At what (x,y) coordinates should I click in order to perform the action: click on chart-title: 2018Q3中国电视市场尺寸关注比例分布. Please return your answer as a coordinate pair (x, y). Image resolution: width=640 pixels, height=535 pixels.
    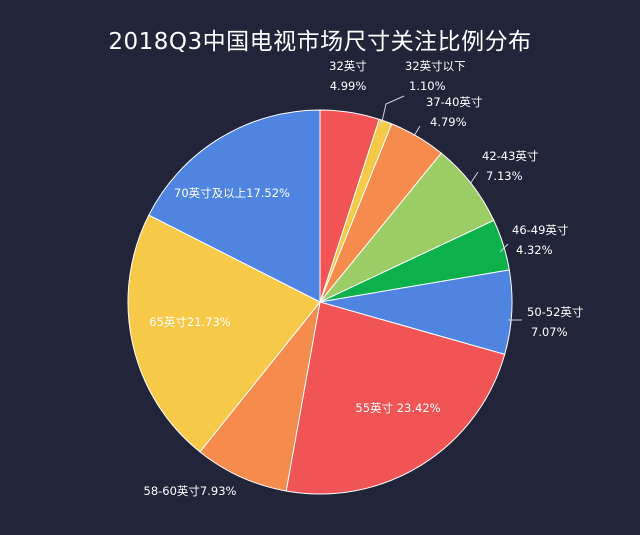
    Looking at the image, I should click on (320, 42).